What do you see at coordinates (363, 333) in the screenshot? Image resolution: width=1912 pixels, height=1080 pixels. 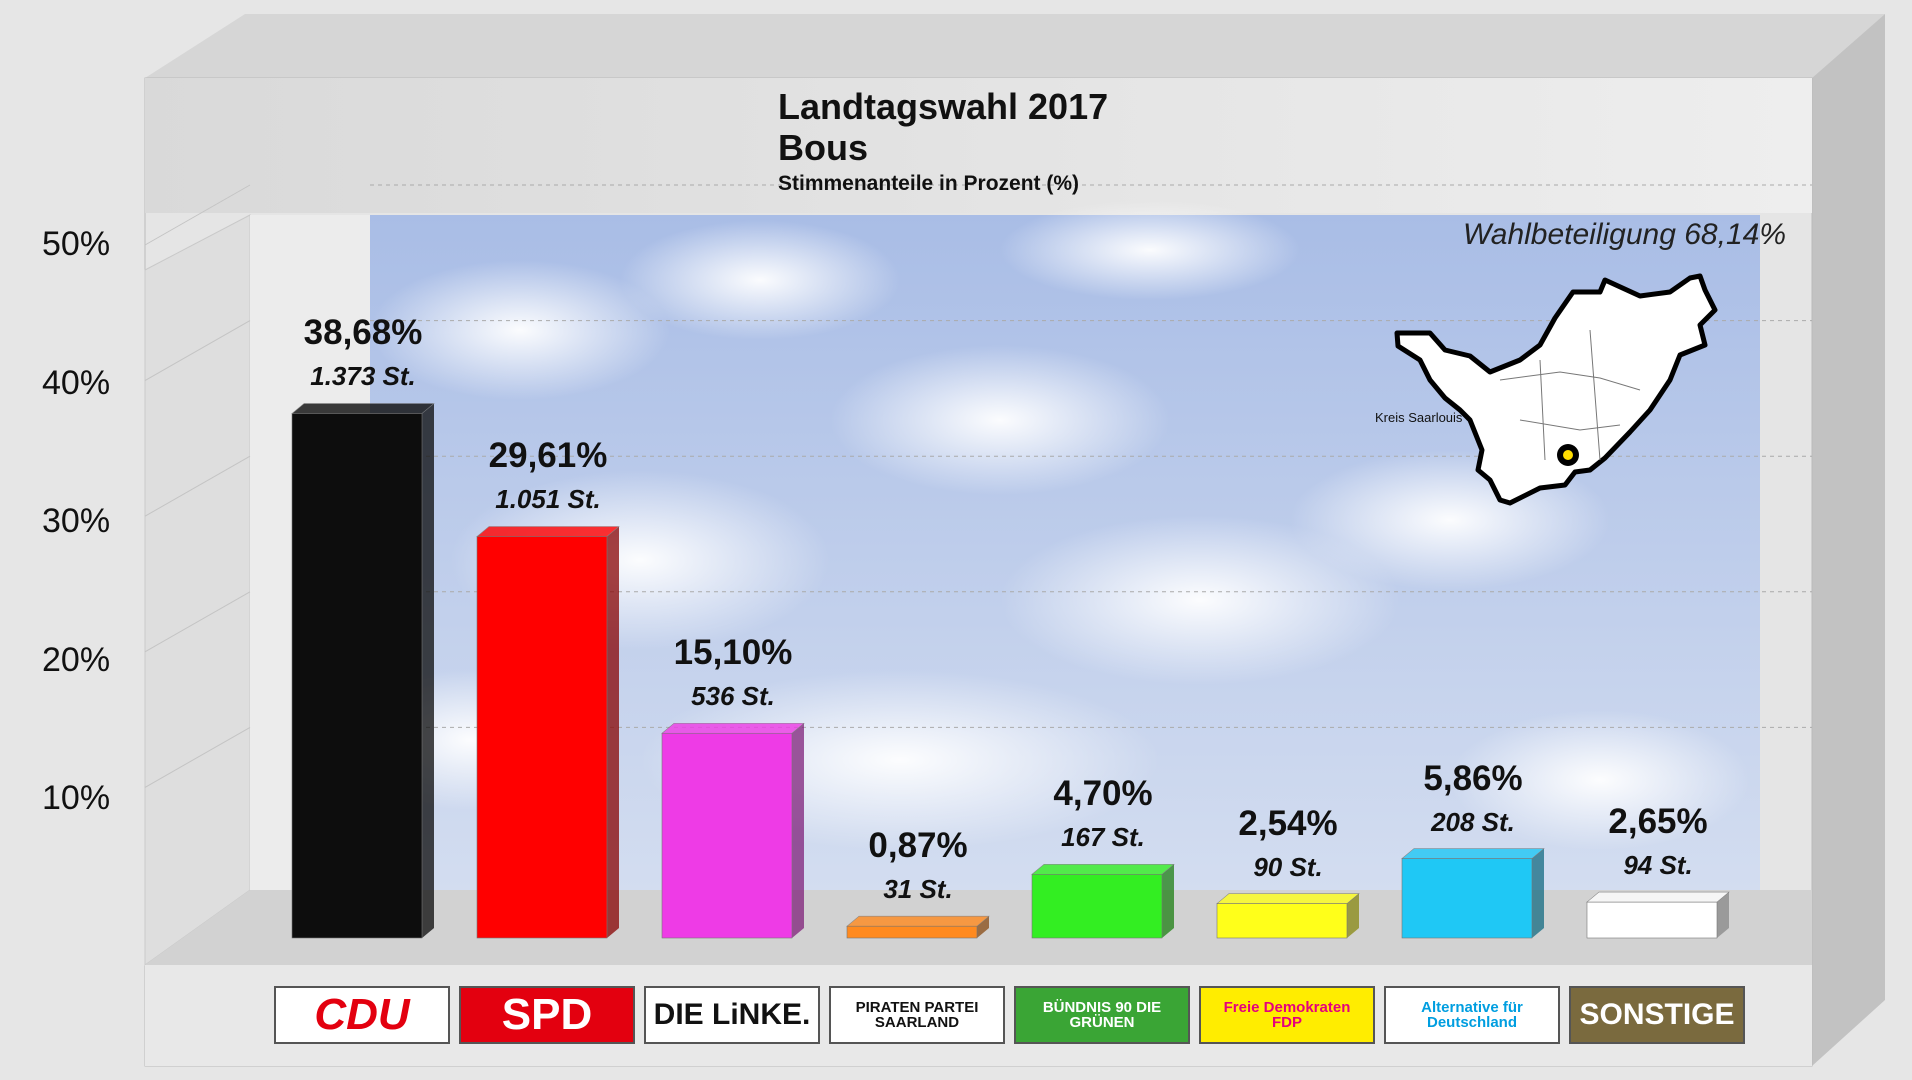 I see `value-label: 38,68%` at bounding box center [363, 333].